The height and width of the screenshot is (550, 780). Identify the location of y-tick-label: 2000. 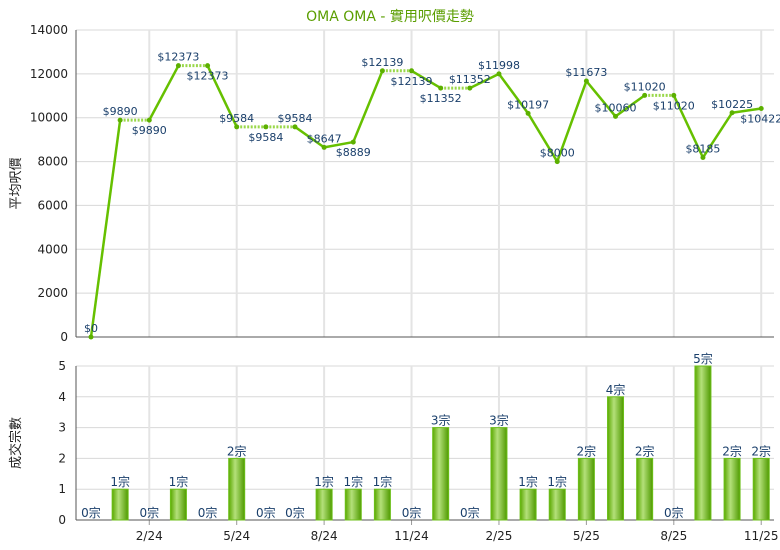
(52, 293).